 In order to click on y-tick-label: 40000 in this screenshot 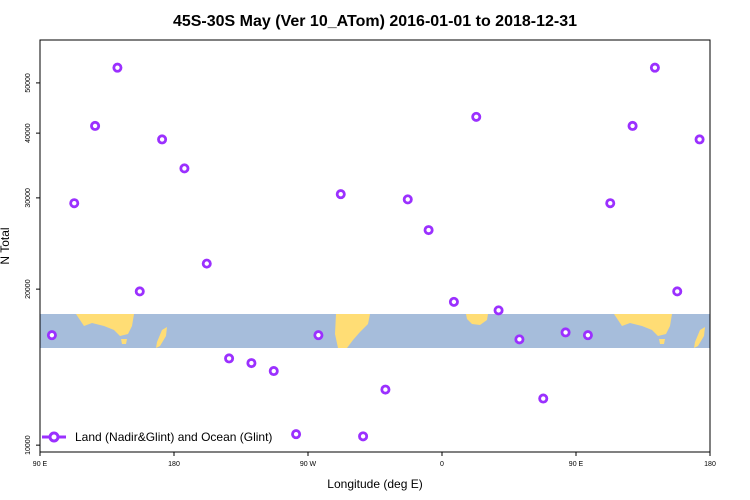, I will do `click(28, 133)`.